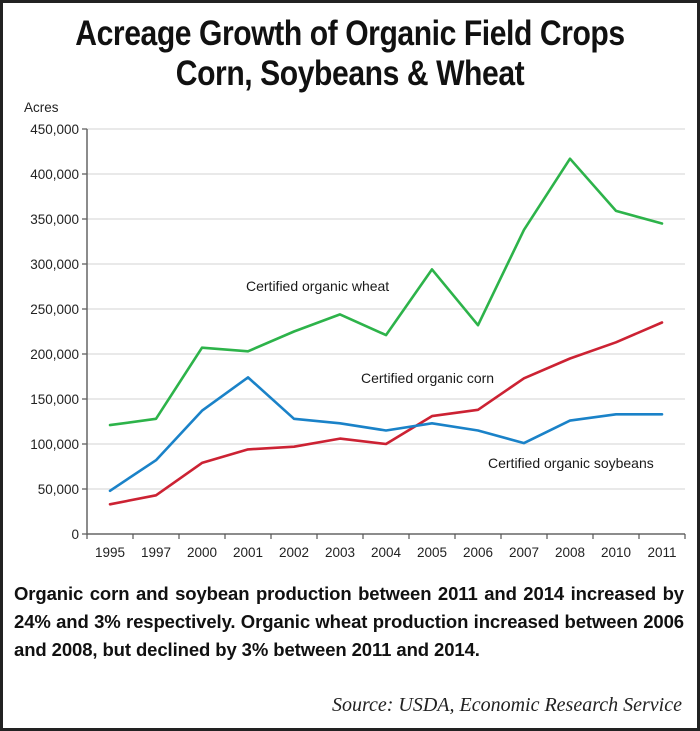 The width and height of the screenshot is (700, 731). What do you see at coordinates (54, 444) in the screenshot?
I see `y-tick-label: 100,000` at bounding box center [54, 444].